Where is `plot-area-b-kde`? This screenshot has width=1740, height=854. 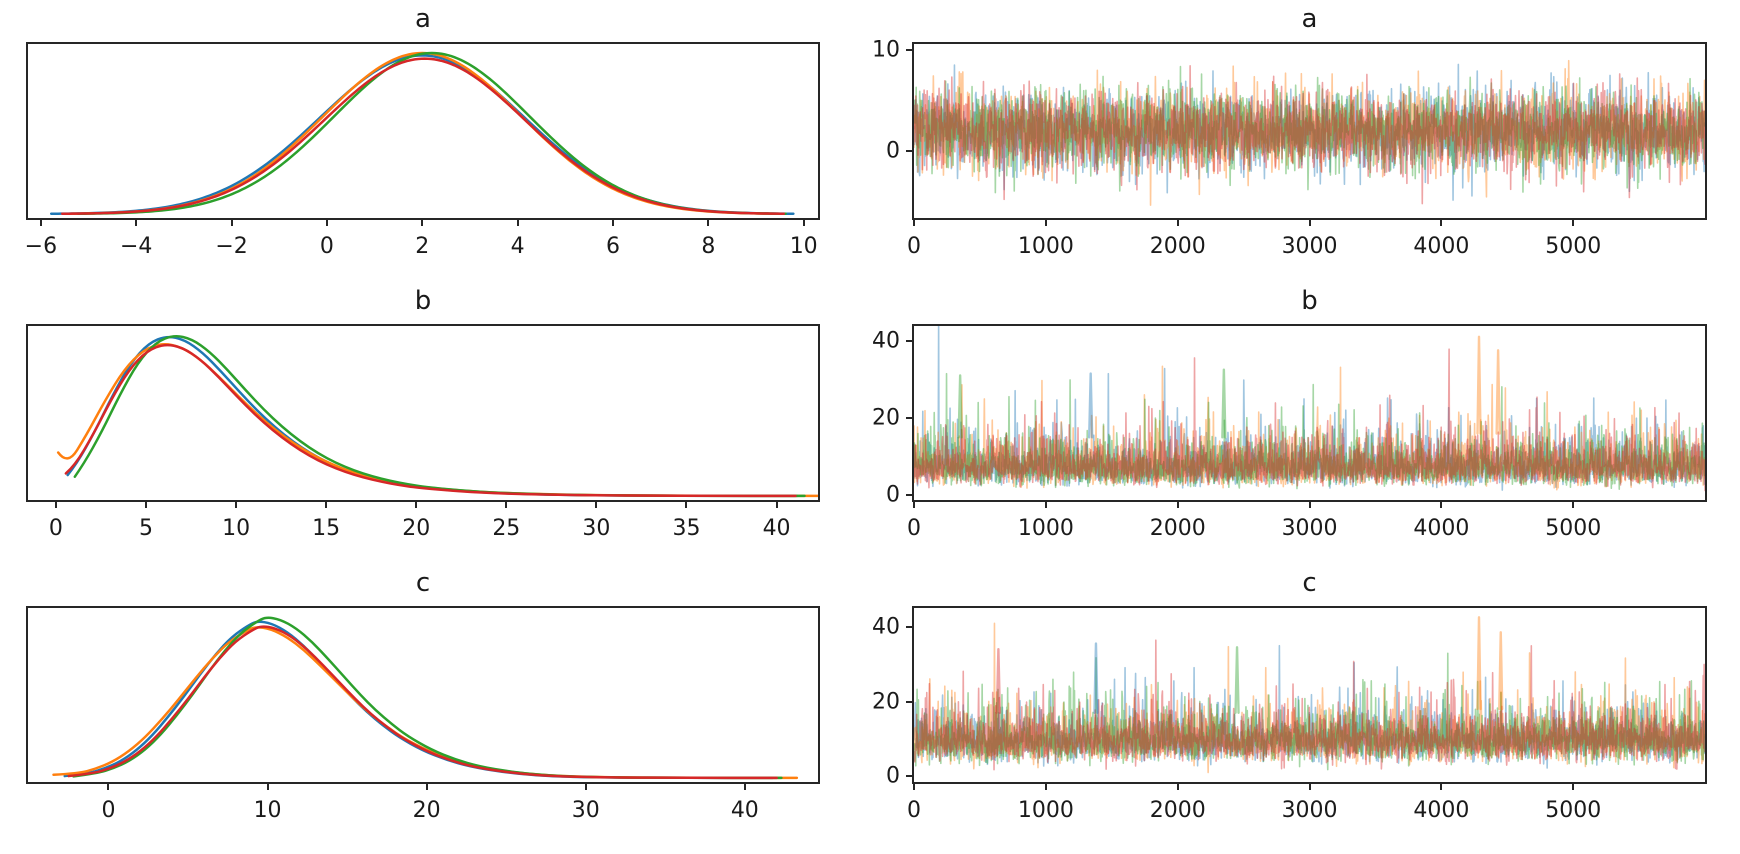
plot-area-b-kde is located at coordinates (423, 413).